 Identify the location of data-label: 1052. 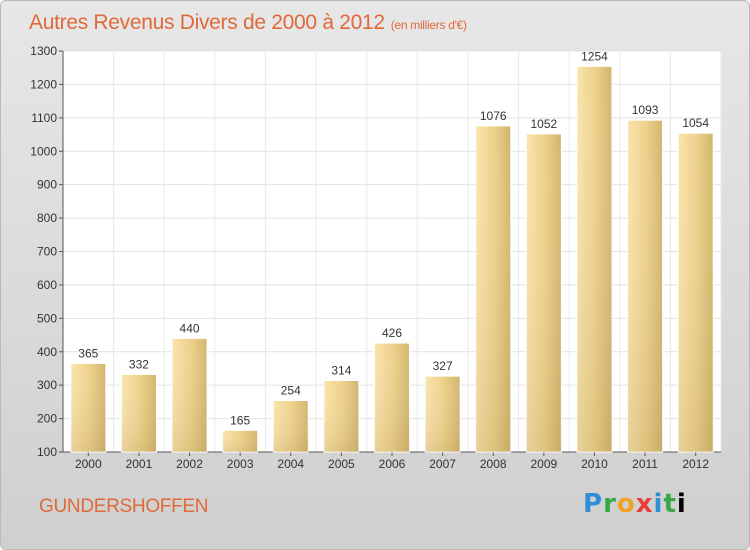
(543, 124).